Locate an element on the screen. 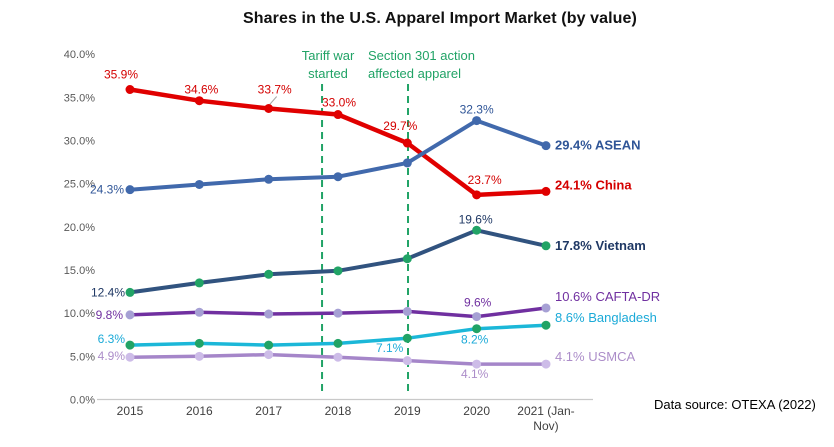 This screenshot has height=447, width=834. data-label-usmca: 4.1% is located at coordinates (475, 374).